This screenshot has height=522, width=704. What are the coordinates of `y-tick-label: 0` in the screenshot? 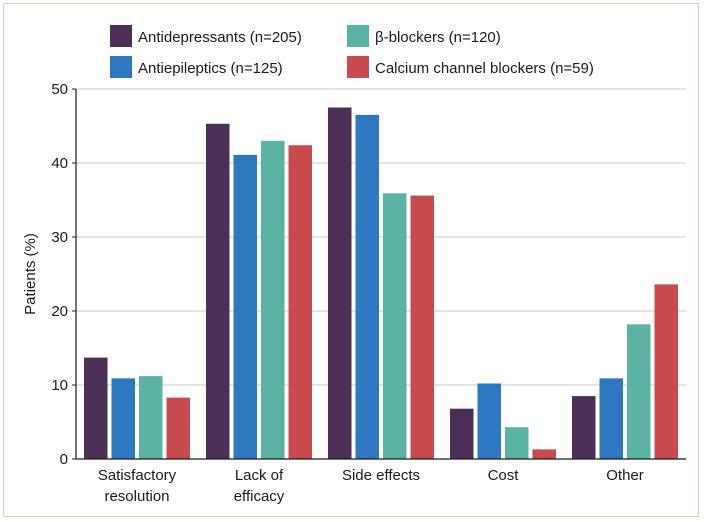 It's located at (64, 459).